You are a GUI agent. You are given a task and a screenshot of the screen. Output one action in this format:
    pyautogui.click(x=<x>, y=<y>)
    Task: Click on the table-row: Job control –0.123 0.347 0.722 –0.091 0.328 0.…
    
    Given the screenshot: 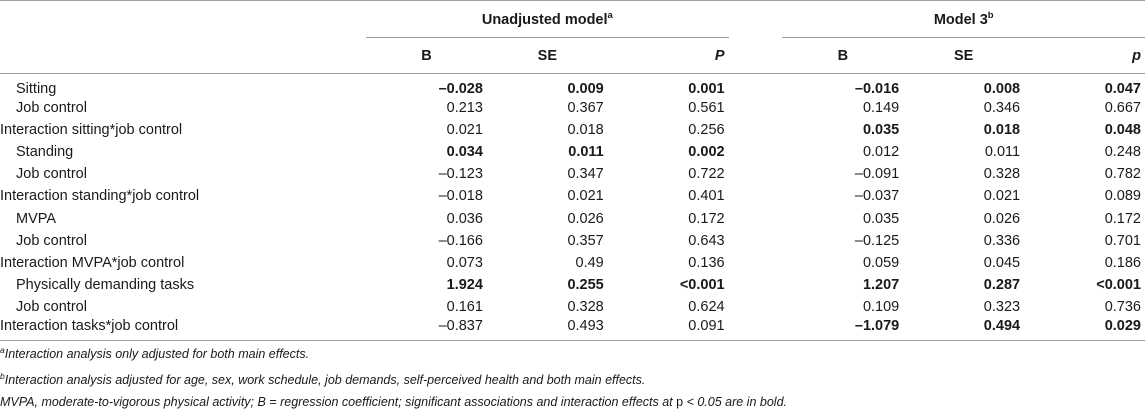 What is the action you would take?
    pyautogui.click(x=572, y=174)
    